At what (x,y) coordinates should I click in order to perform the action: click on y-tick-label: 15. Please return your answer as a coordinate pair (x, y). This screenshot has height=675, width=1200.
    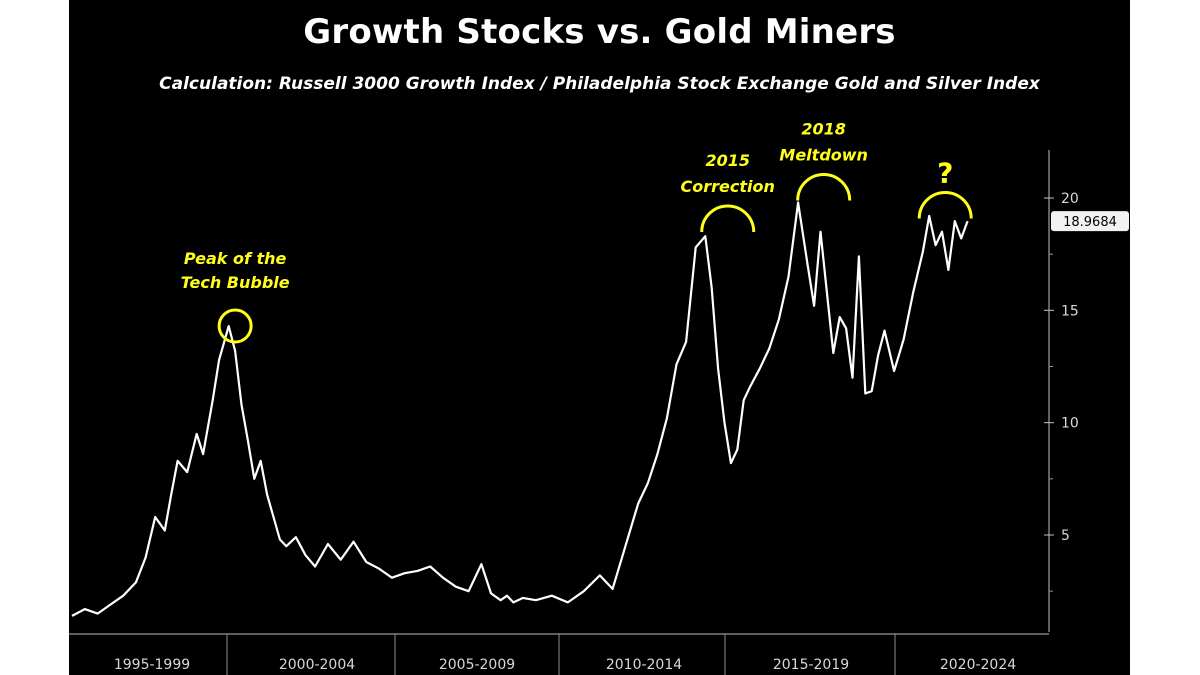
    Looking at the image, I should click on (1070, 311).